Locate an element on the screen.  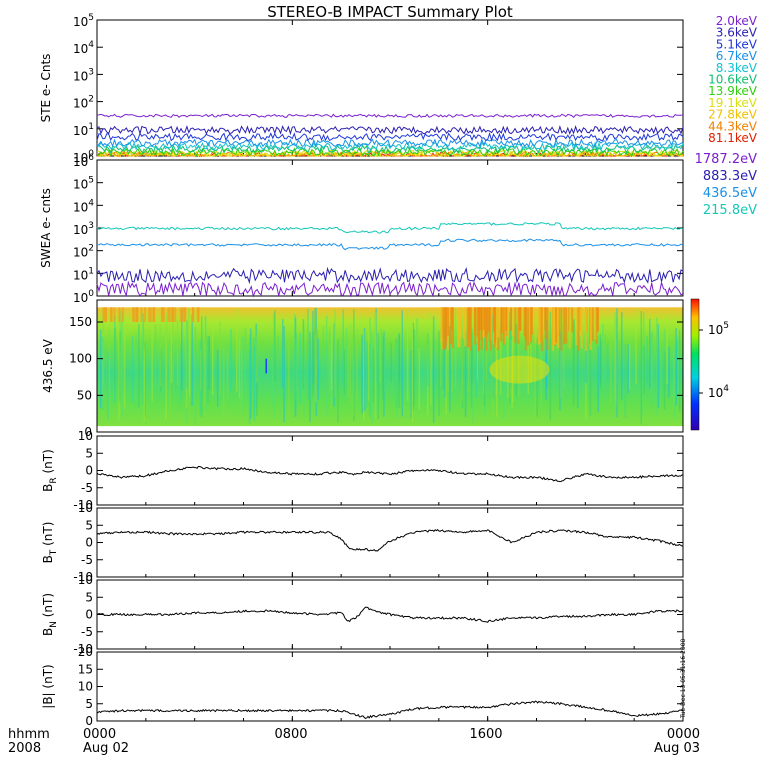
y-tick-label: 5 is located at coordinates (89, 704).